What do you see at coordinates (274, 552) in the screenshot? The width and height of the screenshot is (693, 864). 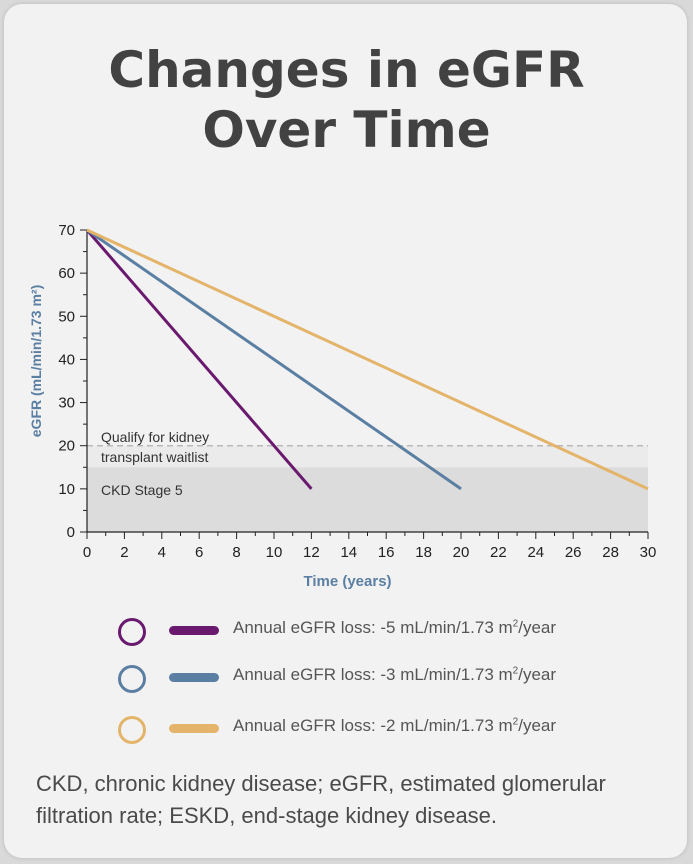 I see `x-tick-label: 10` at bounding box center [274, 552].